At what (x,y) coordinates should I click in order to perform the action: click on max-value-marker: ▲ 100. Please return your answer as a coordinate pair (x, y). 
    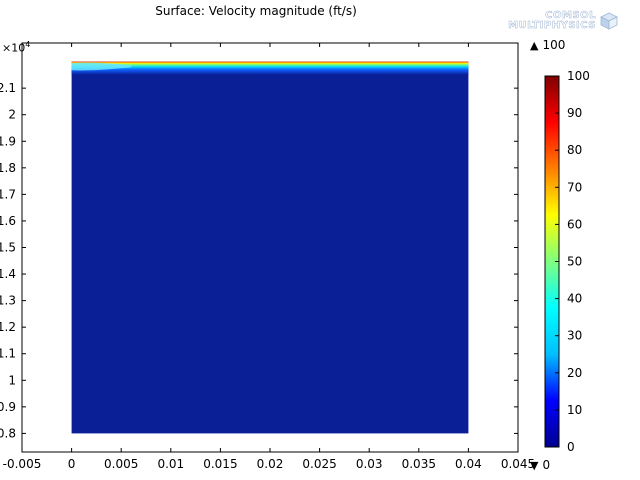
    Looking at the image, I should click on (547, 45).